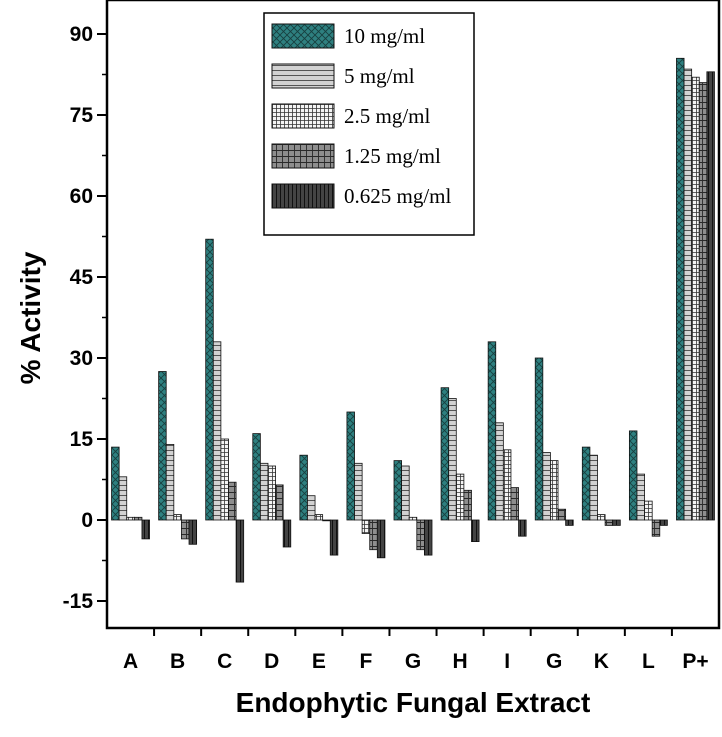 The height and width of the screenshot is (737, 722). Describe the element at coordinates (379, 76) in the screenshot. I see `legend-label-1: 5 mg/ml` at that location.